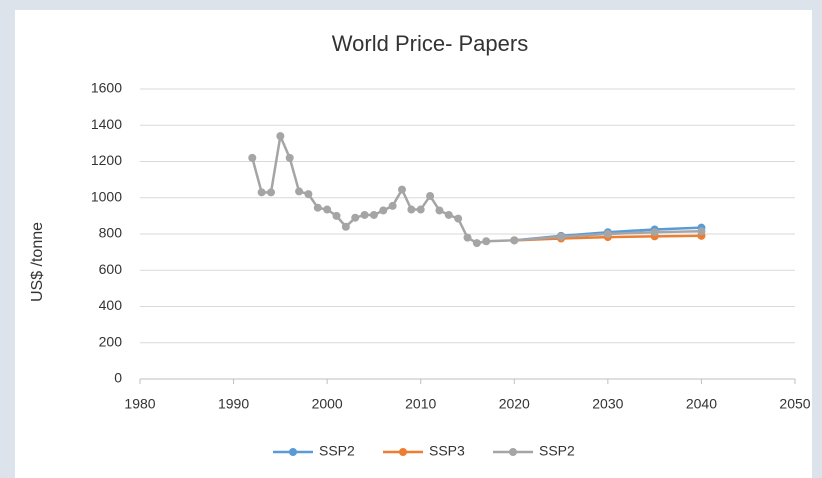  I want to click on y-tick-label: 0, so click(118, 378).